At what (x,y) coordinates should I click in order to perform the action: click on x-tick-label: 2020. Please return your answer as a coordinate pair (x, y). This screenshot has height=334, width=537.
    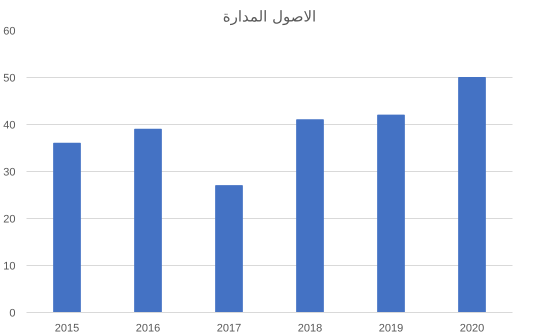
    Looking at the image, I should click on (472, 328).